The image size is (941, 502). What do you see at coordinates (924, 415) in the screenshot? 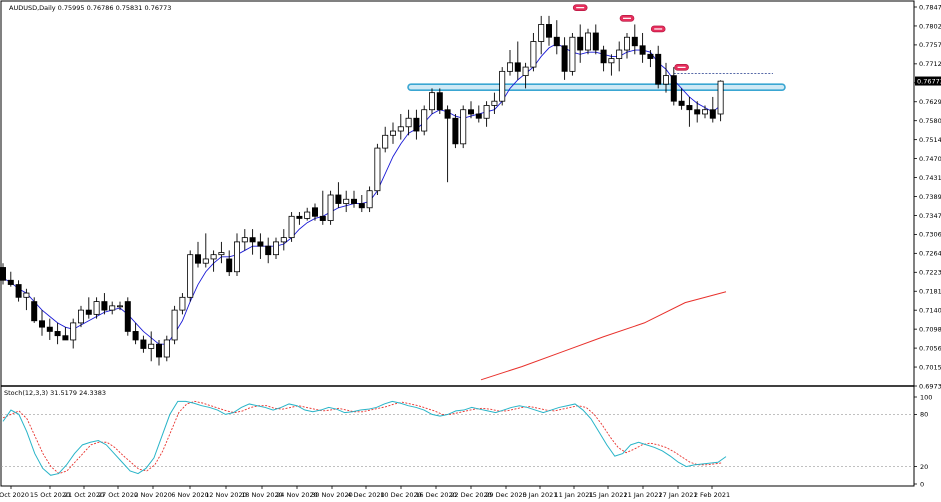
I see `stoch-tick-label: 80` at bounding box center [924, 415].